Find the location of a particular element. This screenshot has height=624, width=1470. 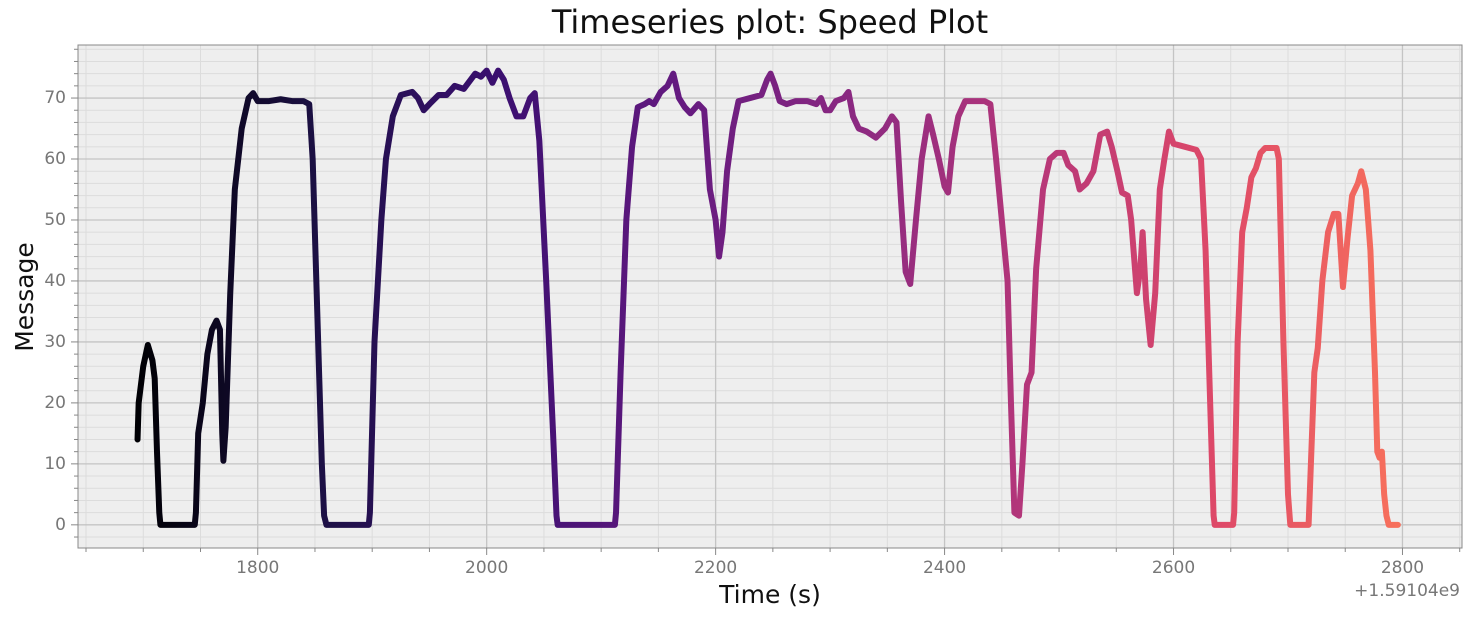

x-tick-label: 2200 is located at coordinates (715, 568).